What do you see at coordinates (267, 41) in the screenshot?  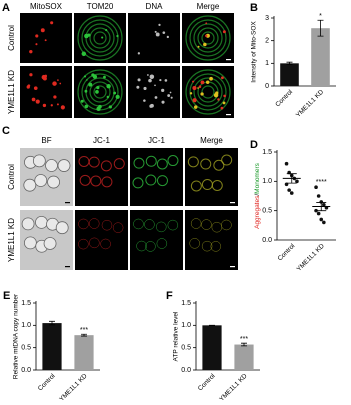 I see `y-tick-label: 2` at bounding box center [267, 41].